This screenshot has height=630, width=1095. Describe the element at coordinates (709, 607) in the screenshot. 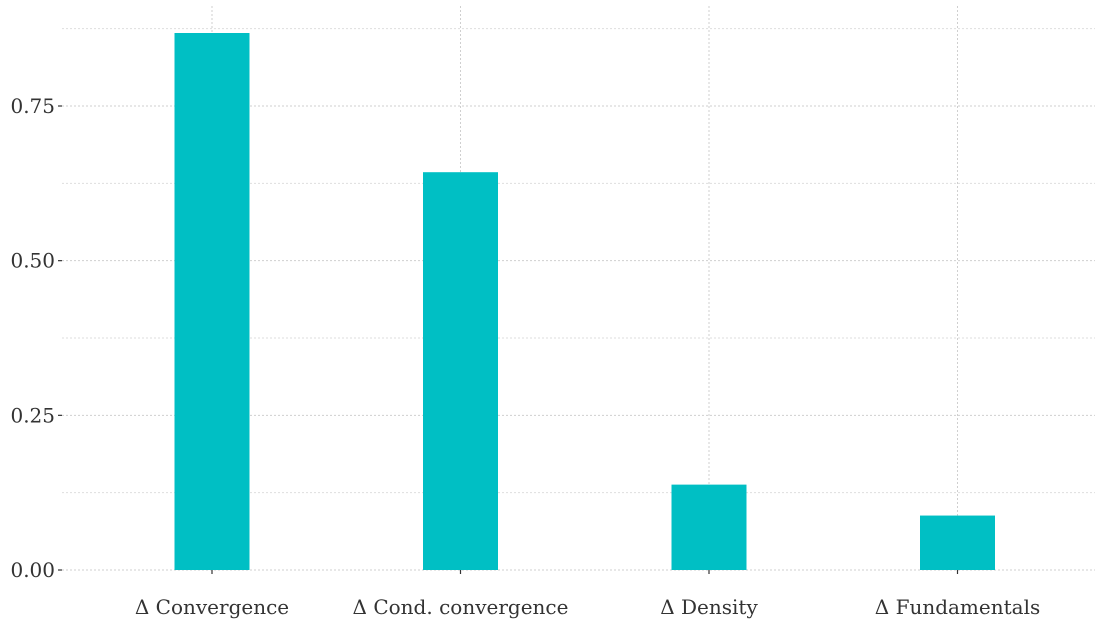

I see `x-tick-label: Δ Density` at that location.